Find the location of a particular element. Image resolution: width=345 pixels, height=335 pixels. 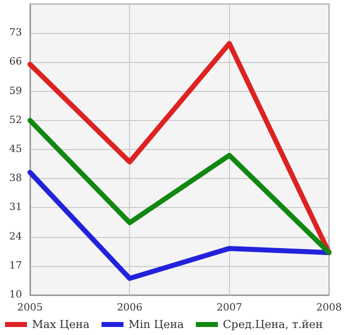

y-tick-label: 38 is located at coordinates (15, 178).